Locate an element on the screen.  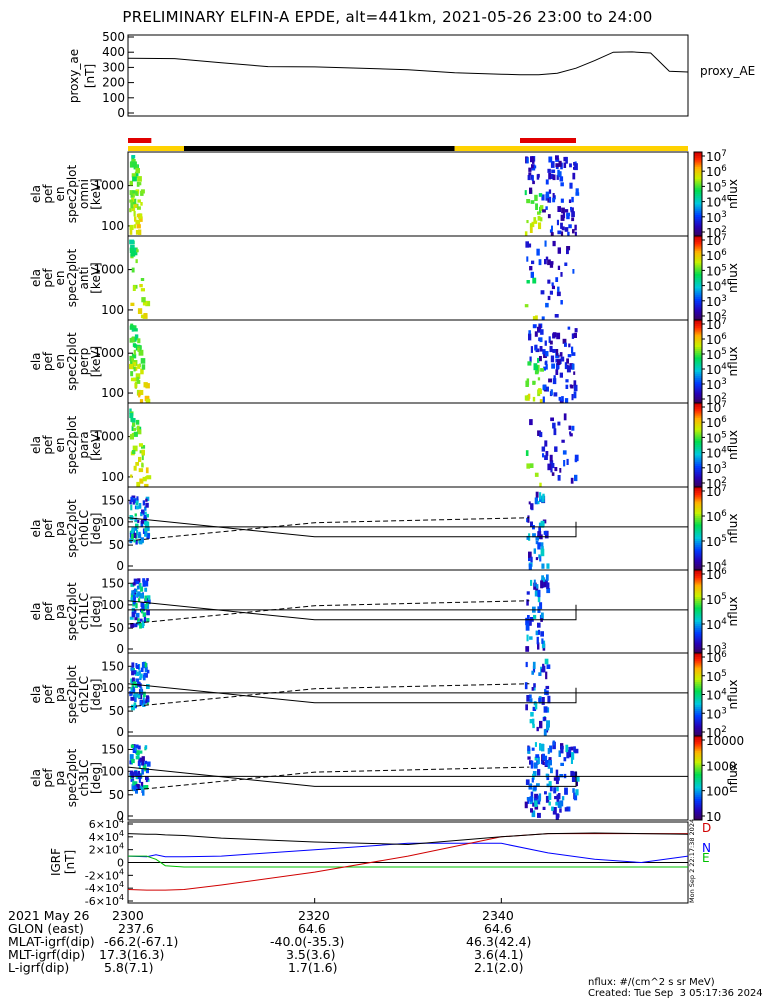
igrf-ytick-label: 2×10⁴ is located at coordinates (106, 849).